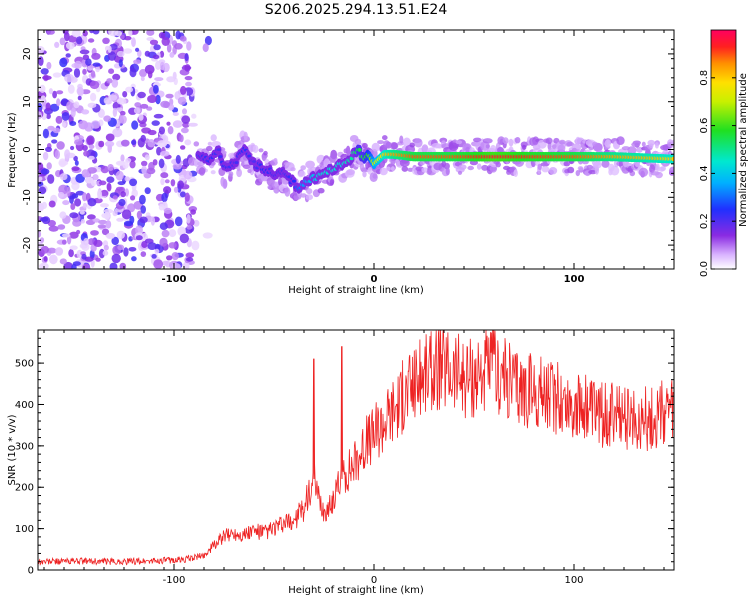 Image resolution: width=750 pixels, height=604 pixels. I want to click on x-tick-label: -100, so click(173, 279).